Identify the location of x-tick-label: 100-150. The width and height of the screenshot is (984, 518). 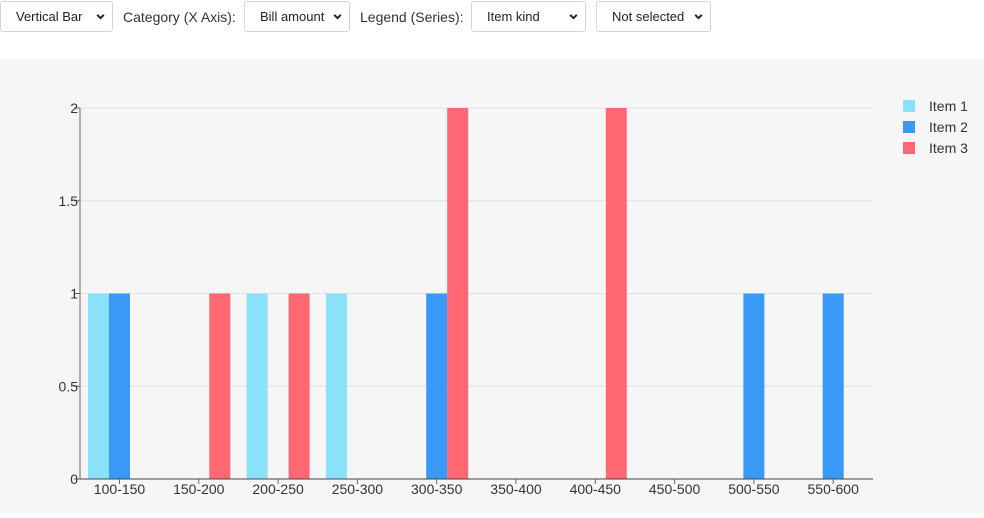
(120, 489).